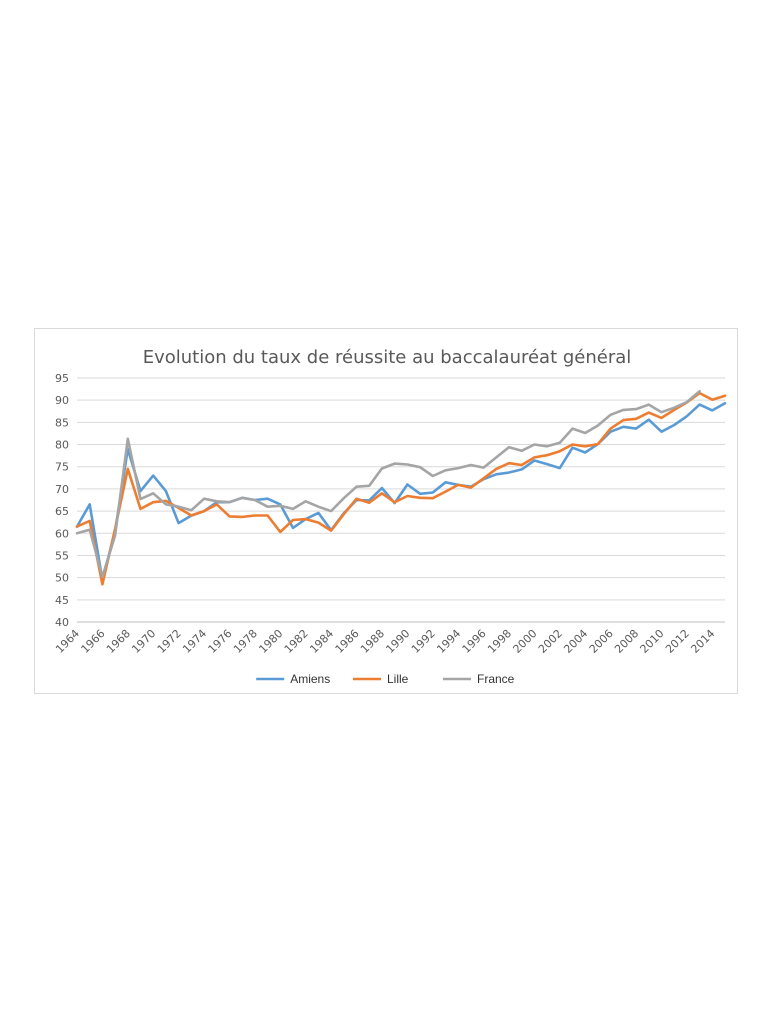 The width and height of the screenshot is (768, 1024). Describe the element at coordinates (398, 679) in the screenshot. I see `legend-label: Lille` at that location.